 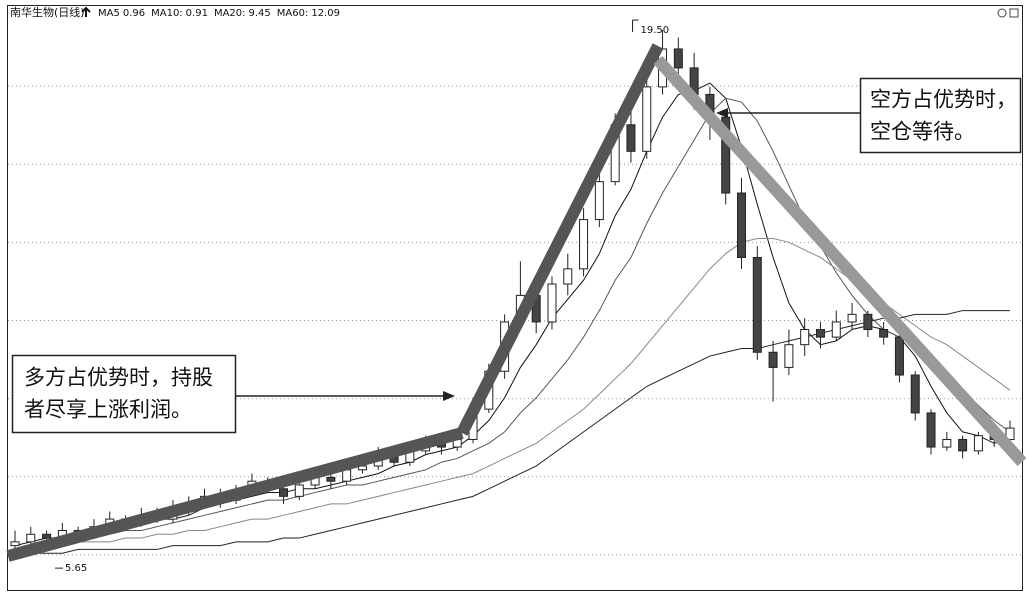 What do you see at coordinates (230, 13) in the screenshot?
I see `legend-name: MA20:` at bounding box center [230, 13].